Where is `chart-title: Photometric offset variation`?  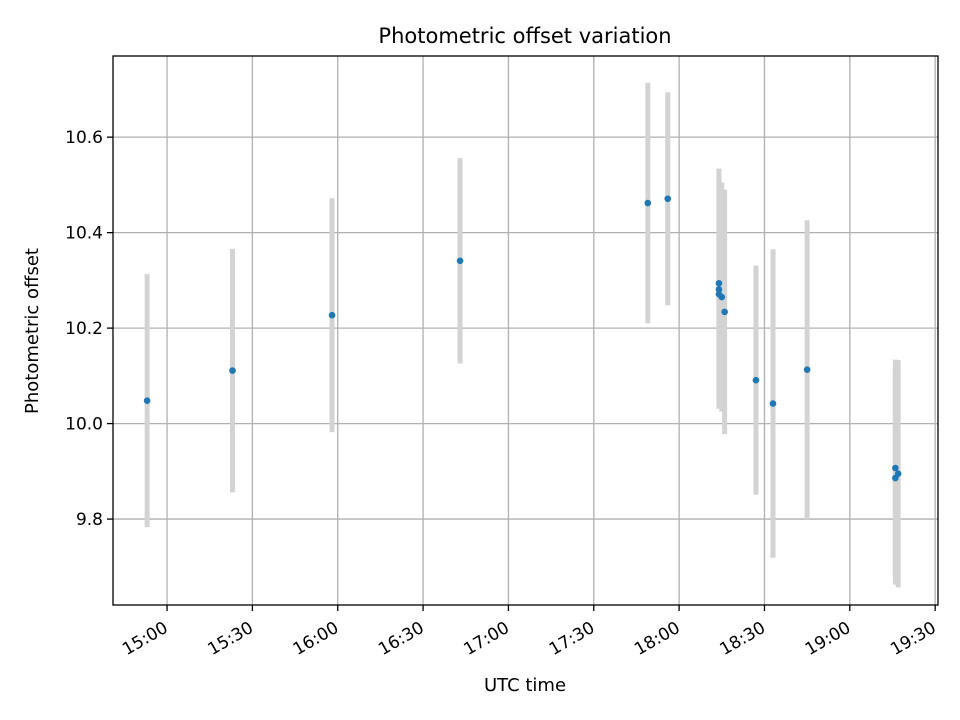
chart-title: Photometric offset variation is located at coordinates (524, 36).